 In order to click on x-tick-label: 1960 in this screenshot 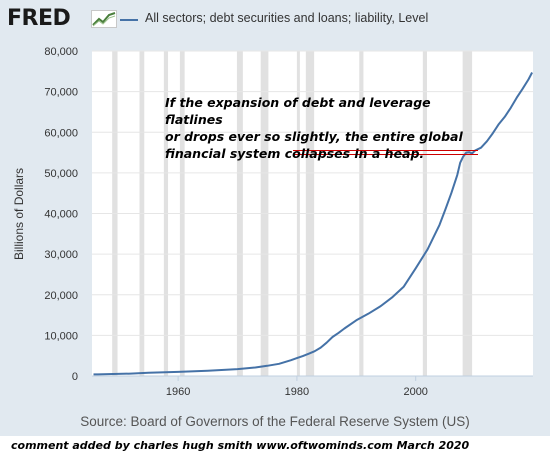, I will do `click(178, 392)`.